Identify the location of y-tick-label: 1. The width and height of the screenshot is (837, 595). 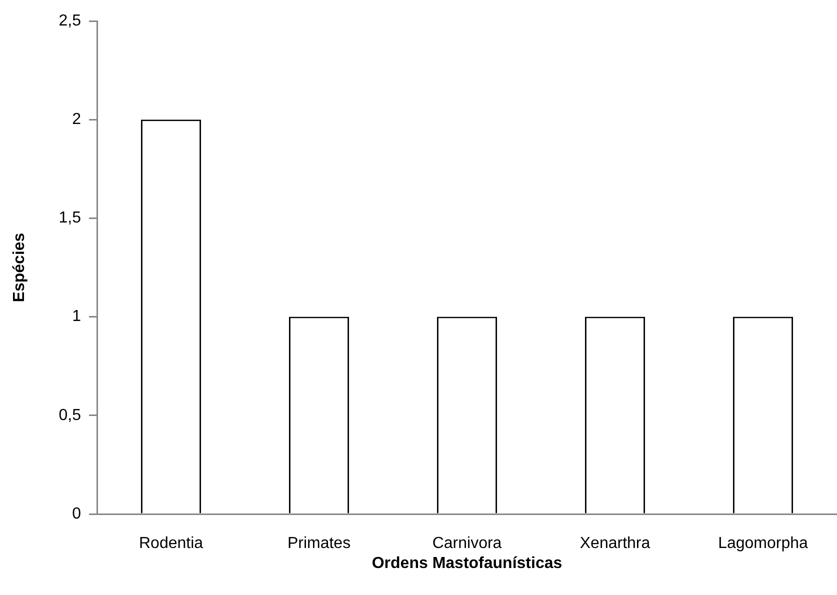
(77, 317).